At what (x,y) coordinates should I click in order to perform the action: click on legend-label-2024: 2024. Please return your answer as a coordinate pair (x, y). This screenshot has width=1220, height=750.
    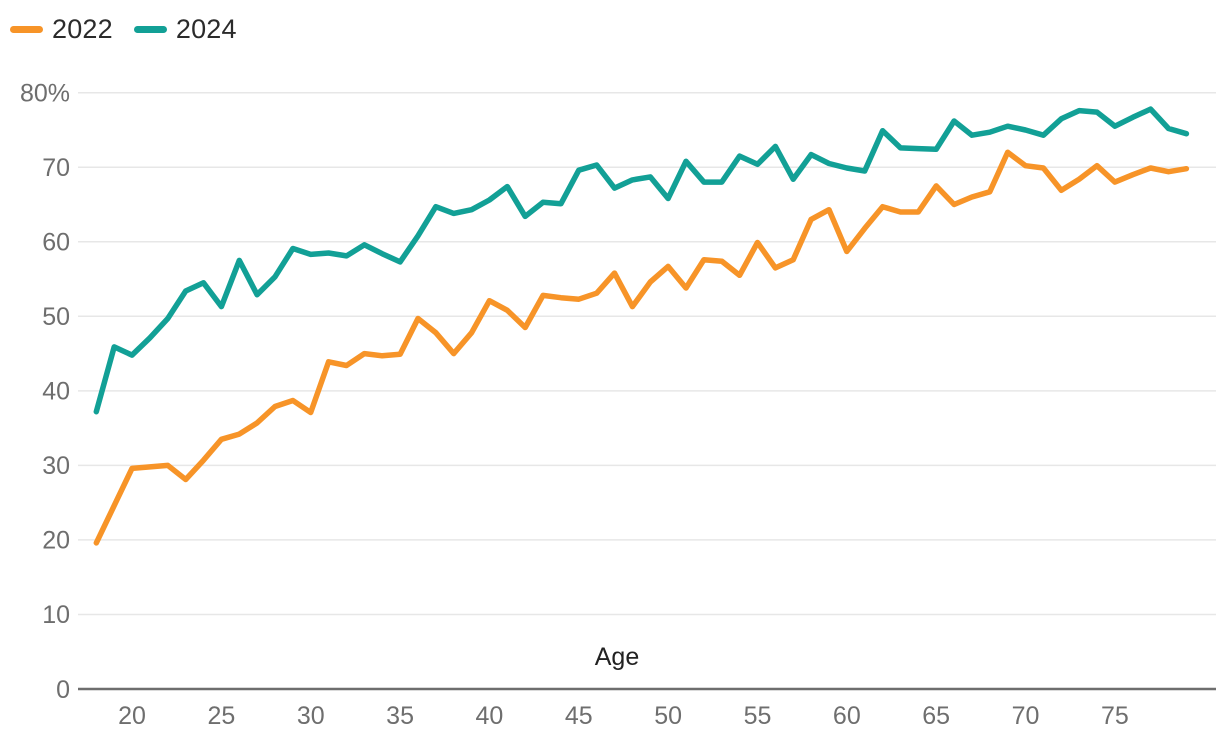
    Looking at the image, I should click on (206, 29).